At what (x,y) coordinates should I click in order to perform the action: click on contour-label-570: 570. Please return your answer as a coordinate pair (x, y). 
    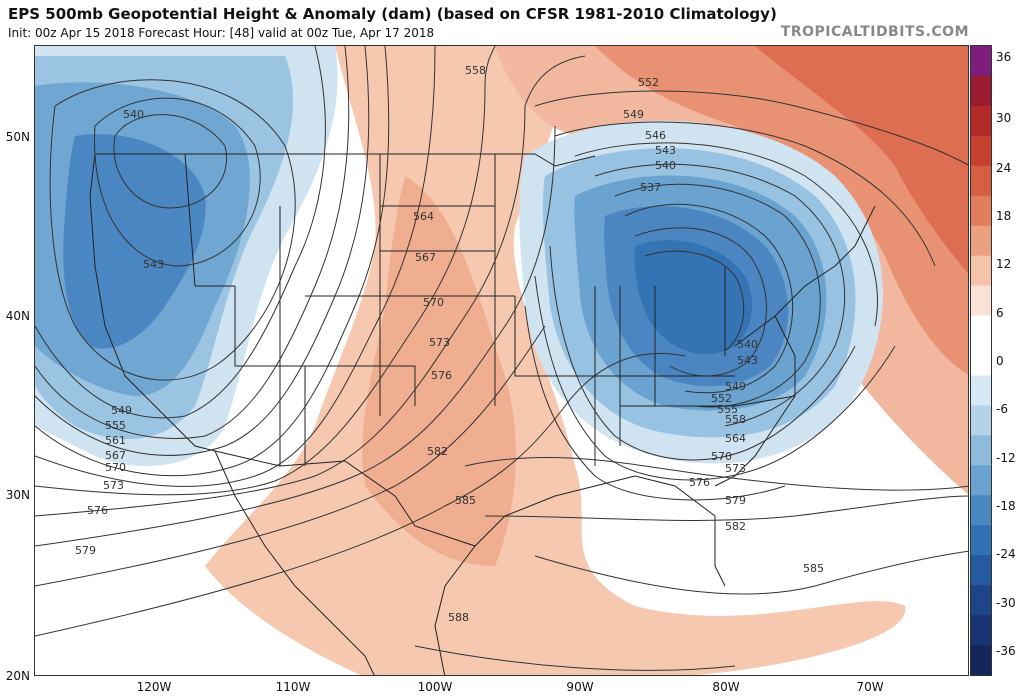
    Looking at the image, I should click on (433, 302).